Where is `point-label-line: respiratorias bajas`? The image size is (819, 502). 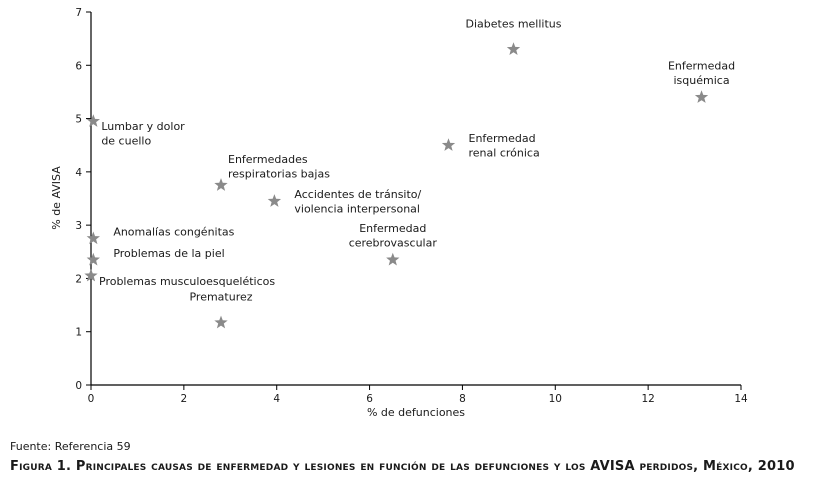
point-label-line: respiratorias bajas is located at coordinates (279, 174).